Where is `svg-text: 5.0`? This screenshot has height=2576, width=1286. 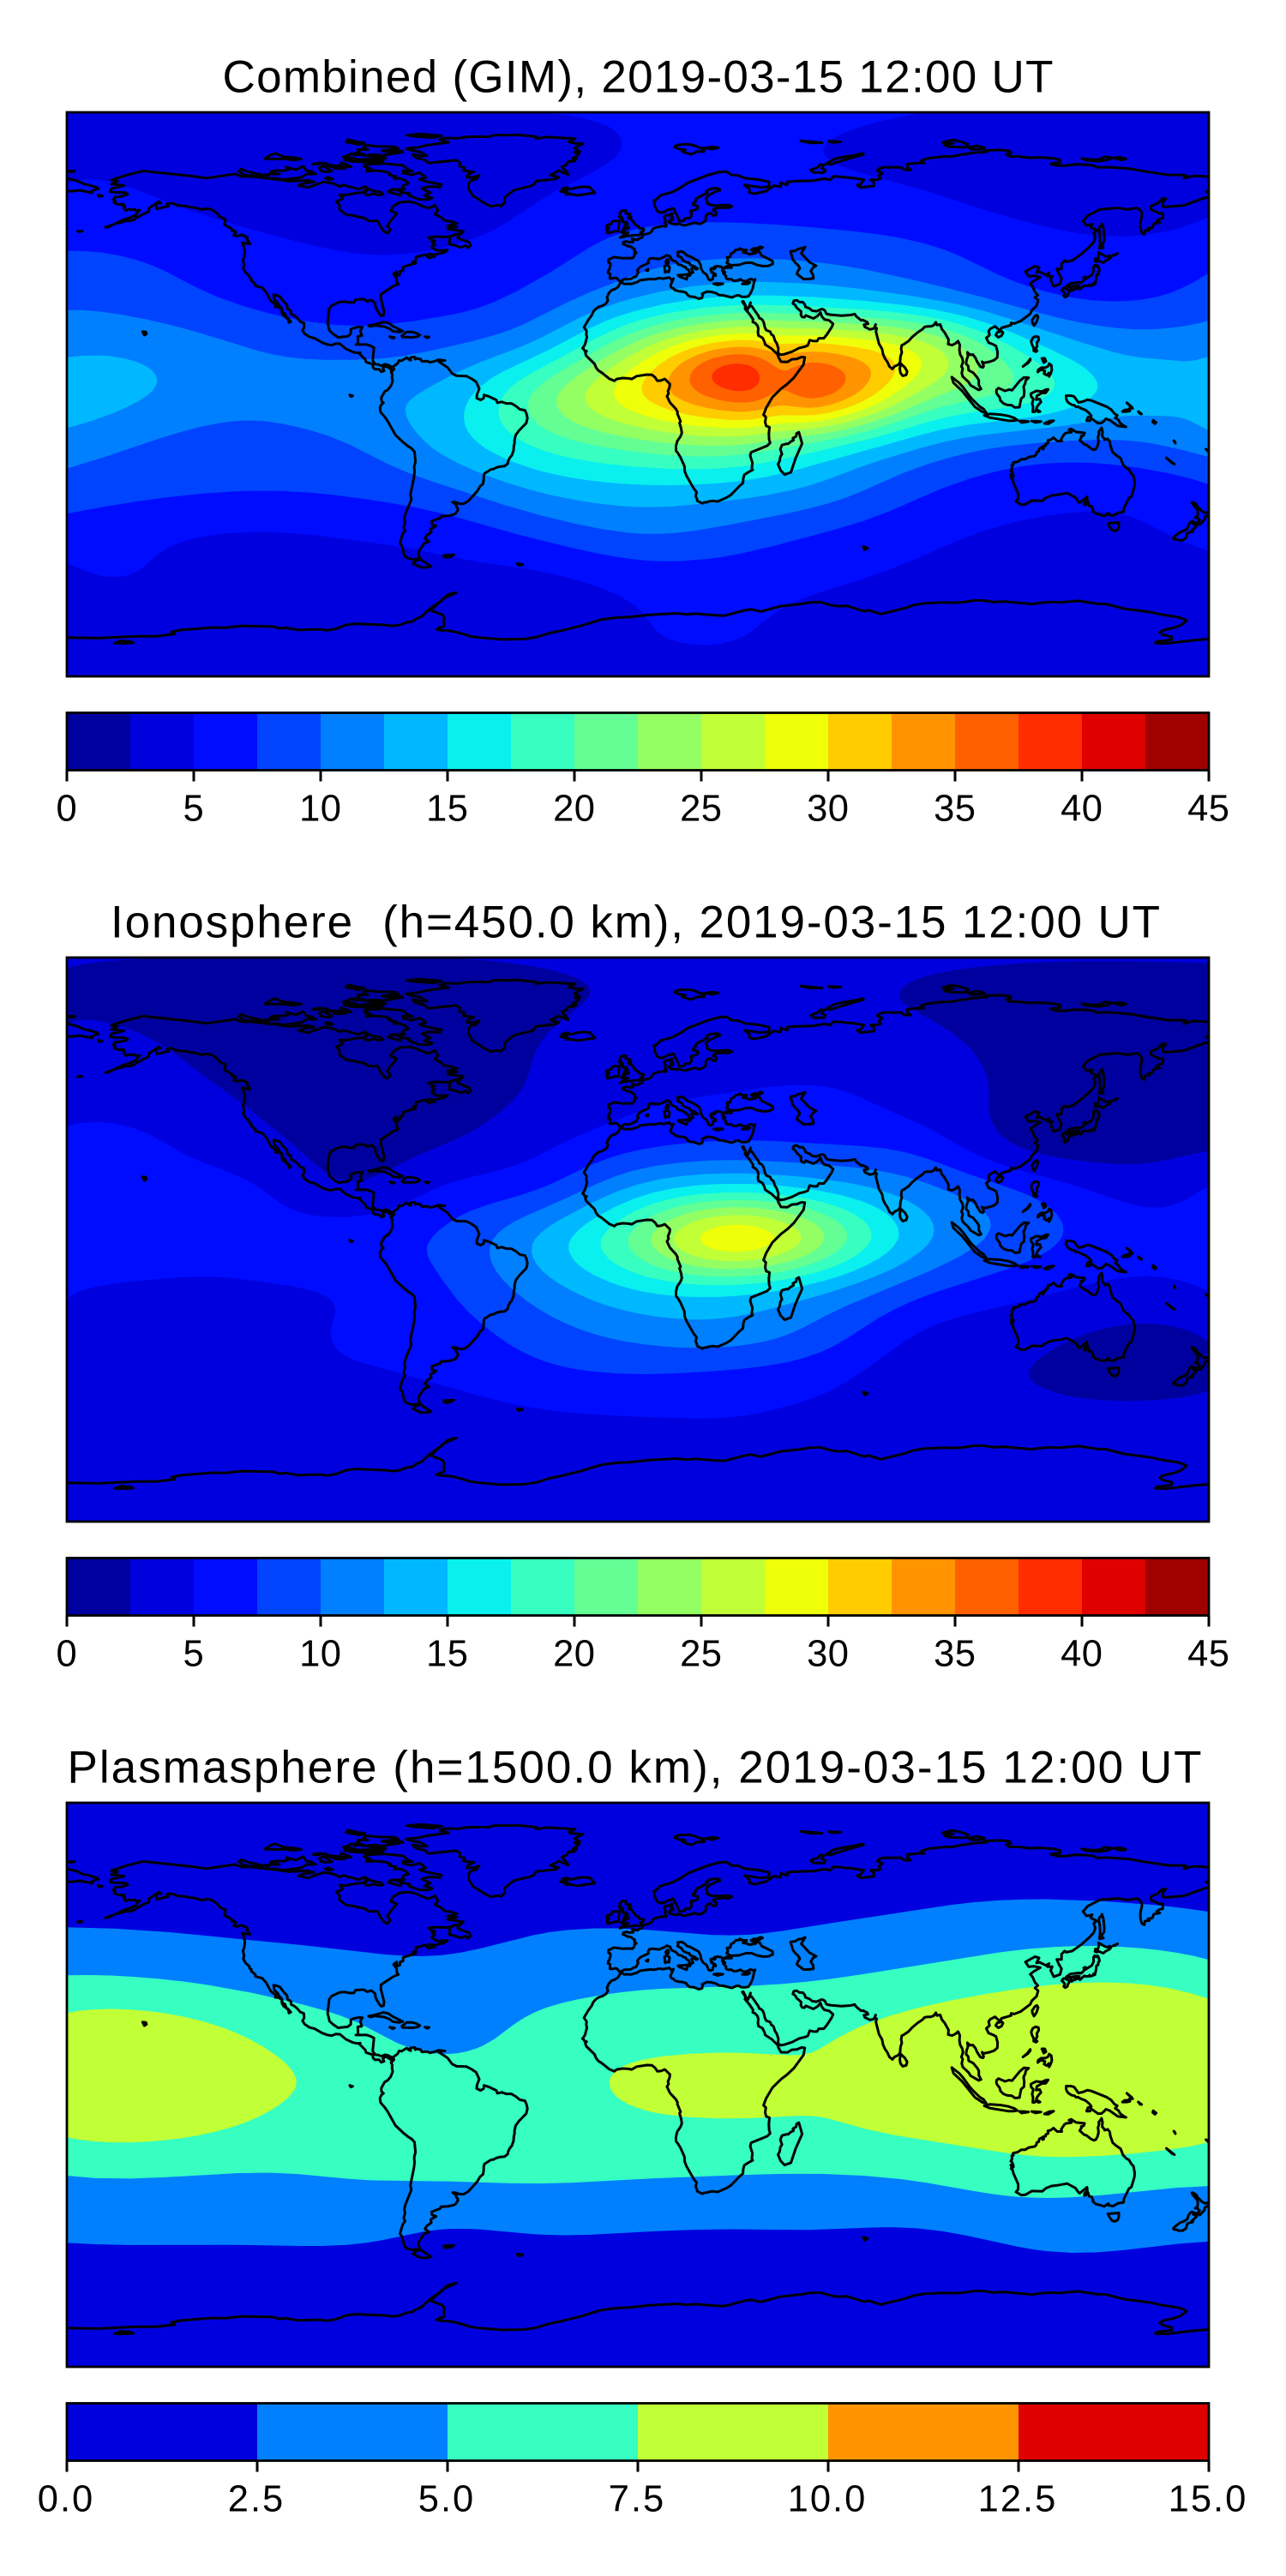
svg-text: 5.0 is located at coordinates (446, 2499).